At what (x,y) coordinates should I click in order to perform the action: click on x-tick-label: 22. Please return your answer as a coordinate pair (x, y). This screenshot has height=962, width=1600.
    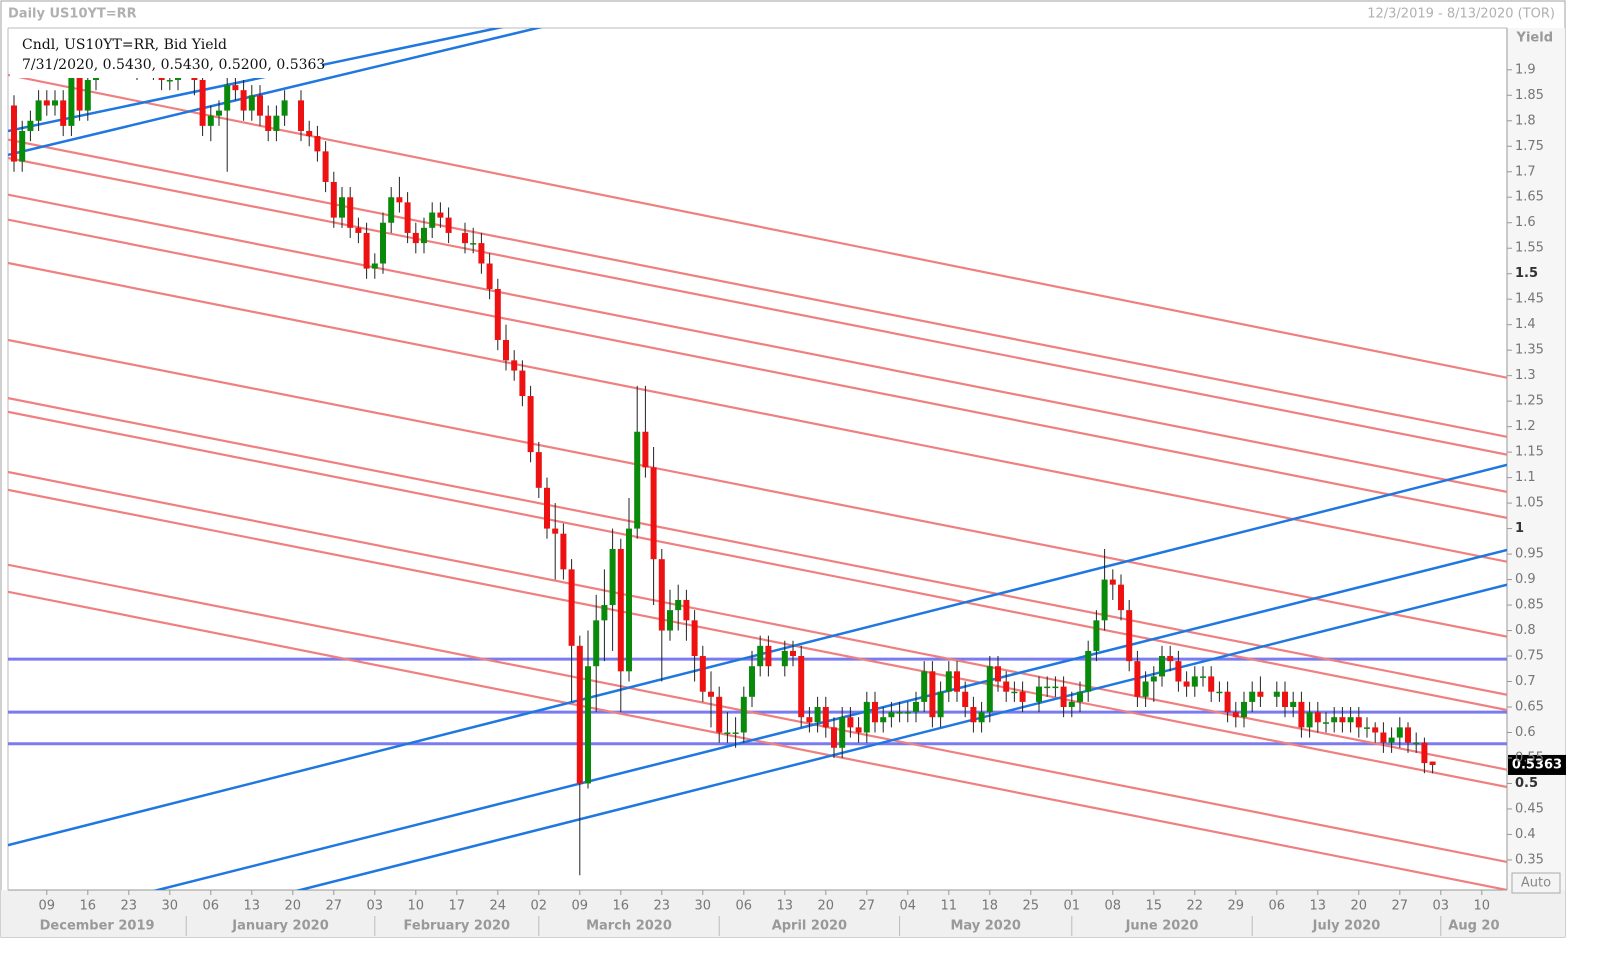
    Looking at the image, I should click on (1195, 906).